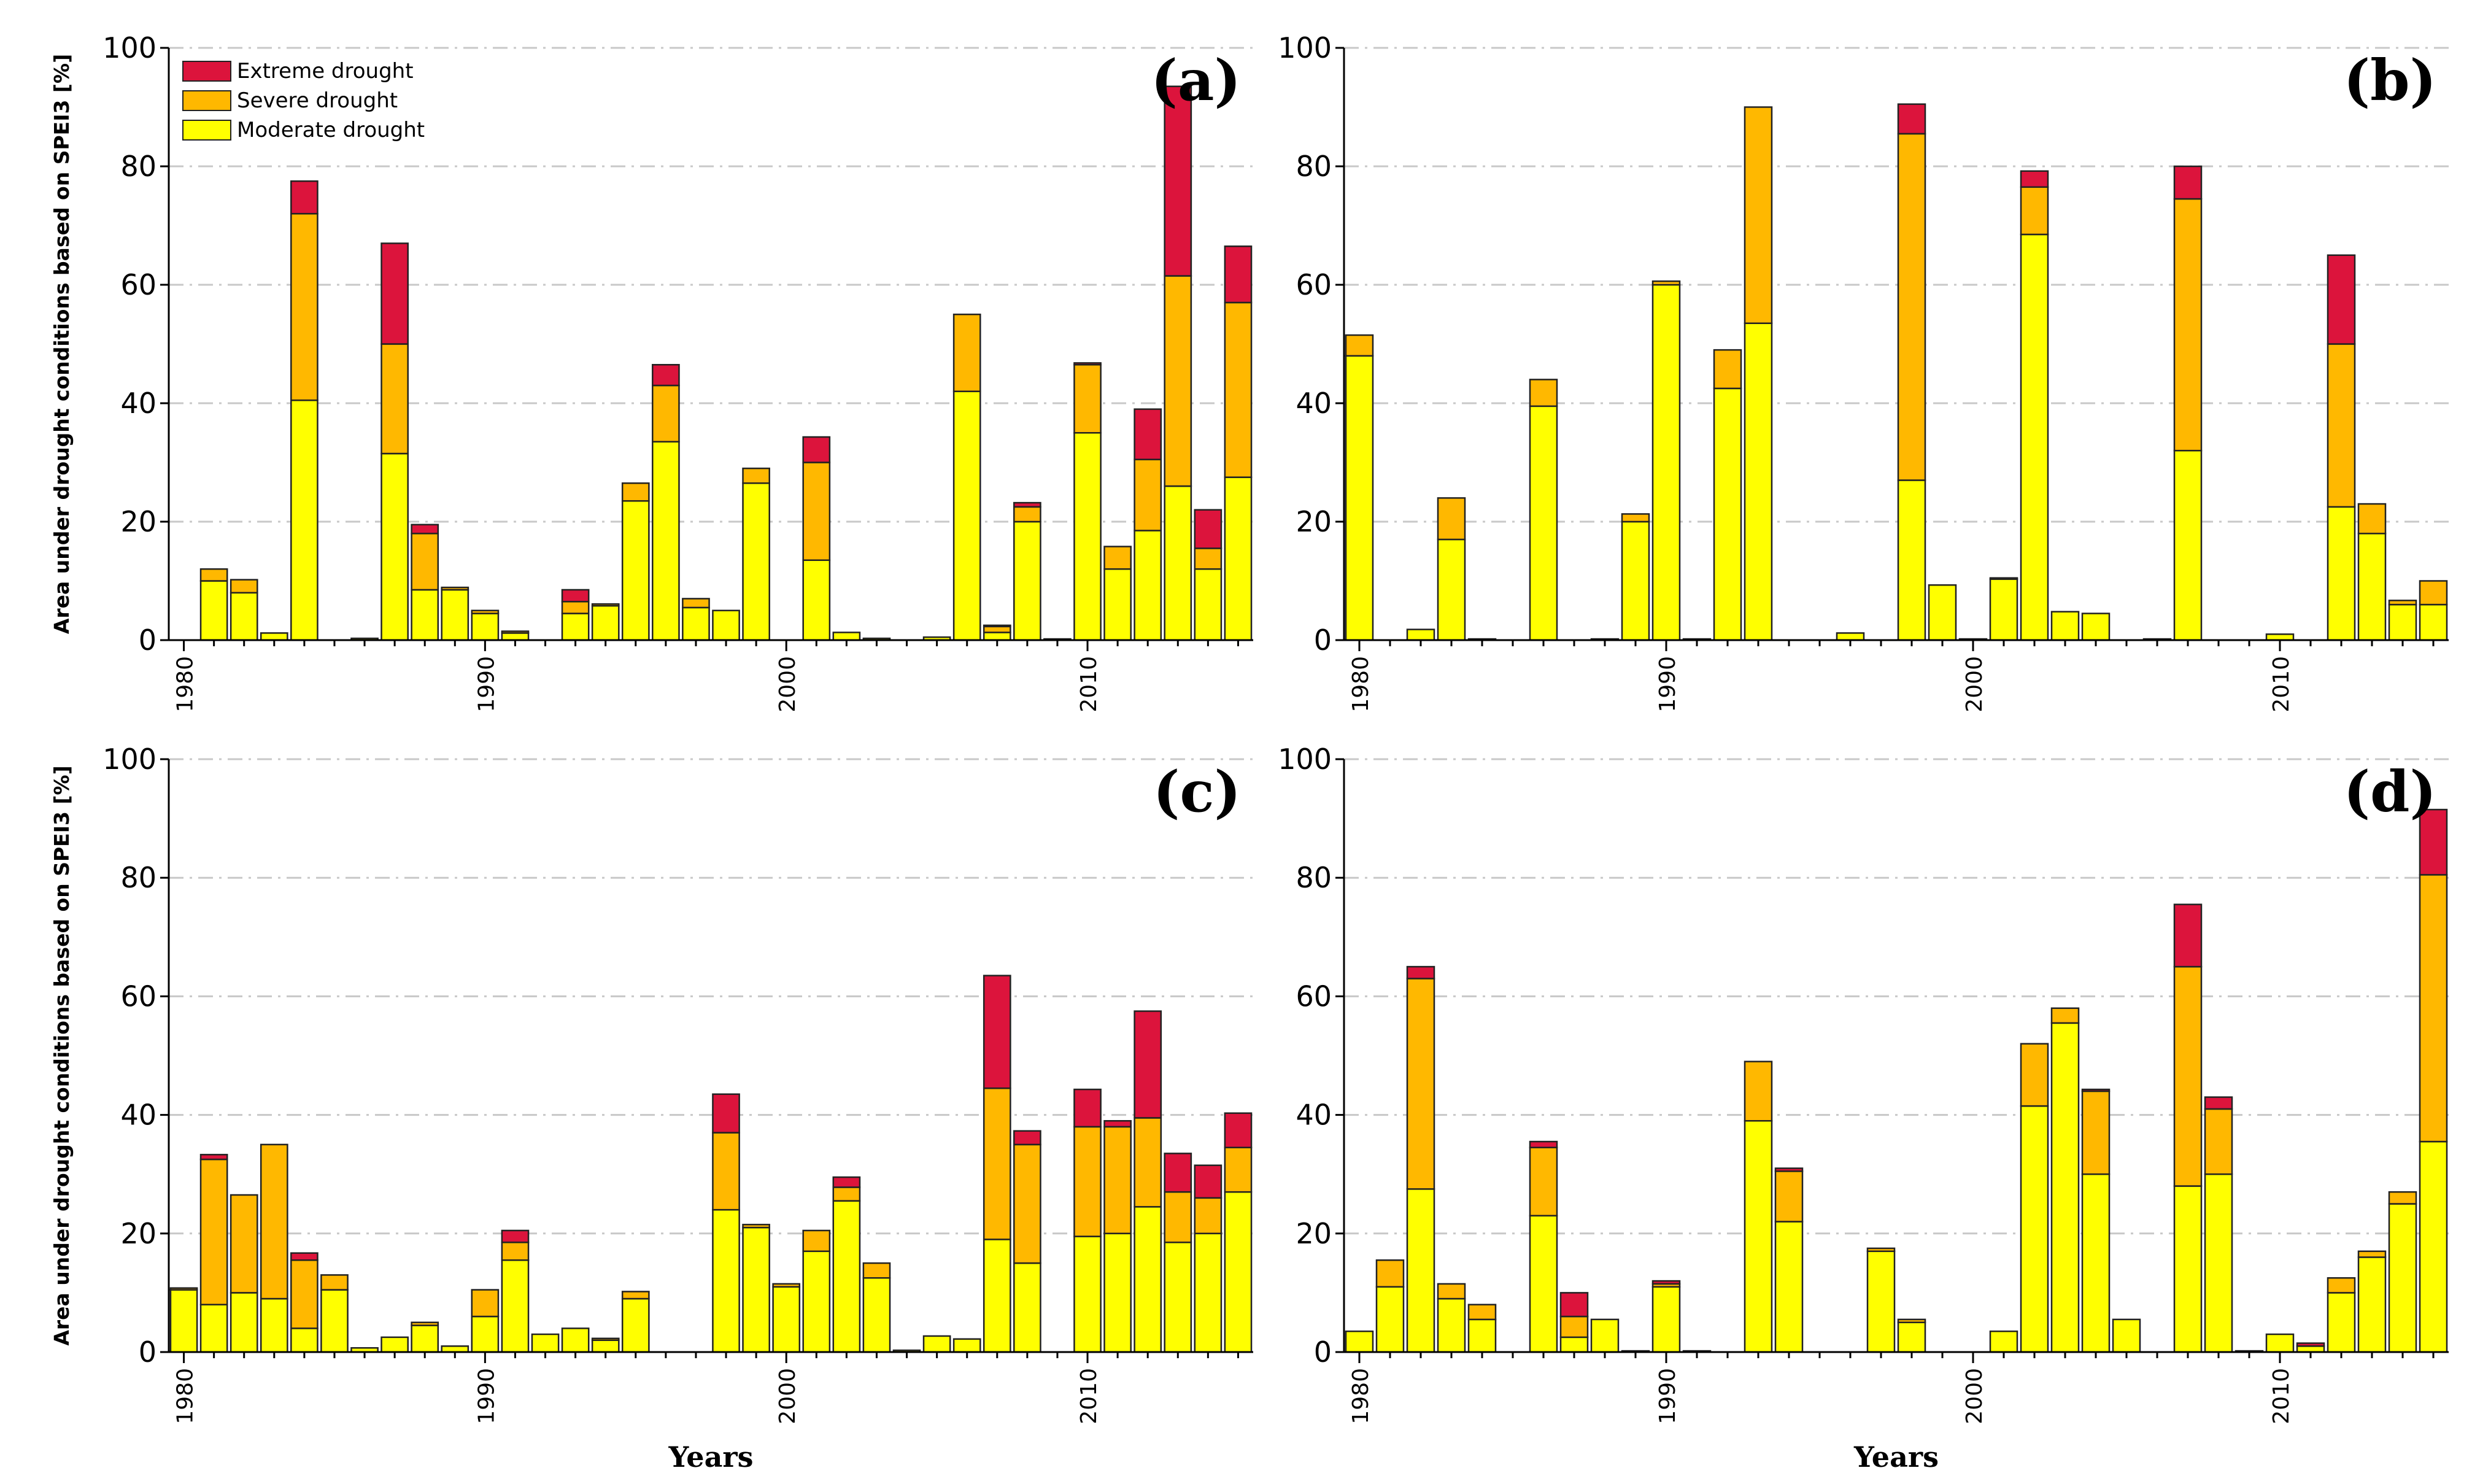 This screenshot has width=2472, height=1484. What do you see at coordinates (2372, 1254) in the screenshot?
I see `bar-severe-2013` at bounding box center [2372, 1254].